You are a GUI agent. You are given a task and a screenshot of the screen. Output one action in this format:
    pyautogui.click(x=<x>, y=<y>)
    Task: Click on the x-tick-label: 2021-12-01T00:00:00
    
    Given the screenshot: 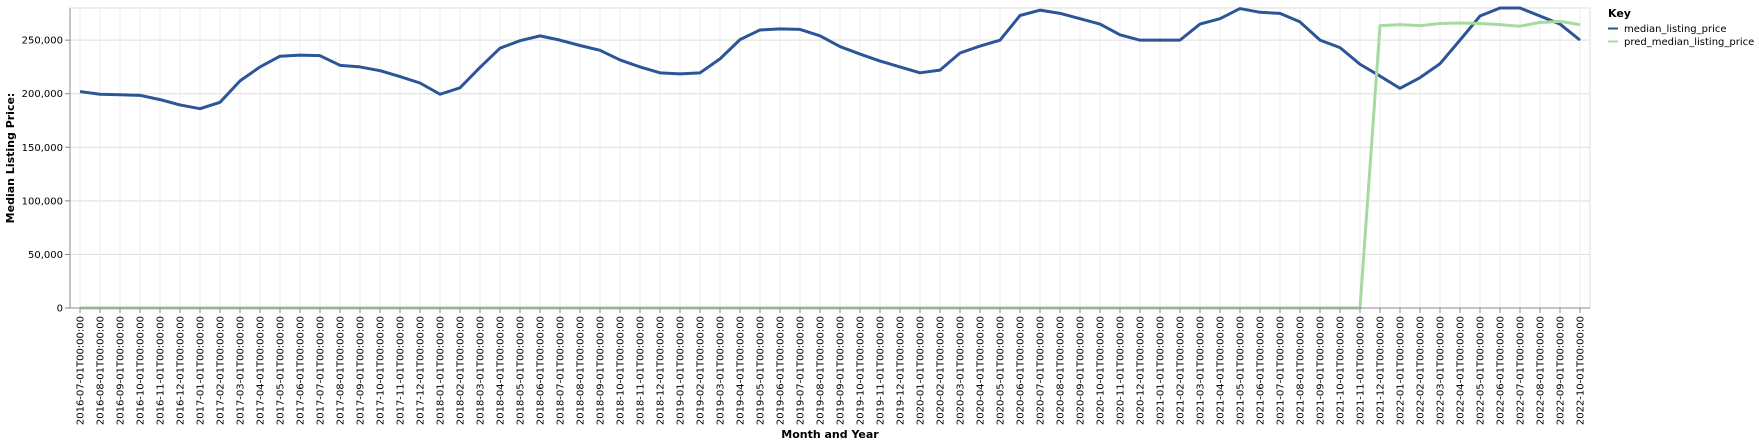 What is the action you would take?
    pyautogui.click(x=1381, y=370)
    